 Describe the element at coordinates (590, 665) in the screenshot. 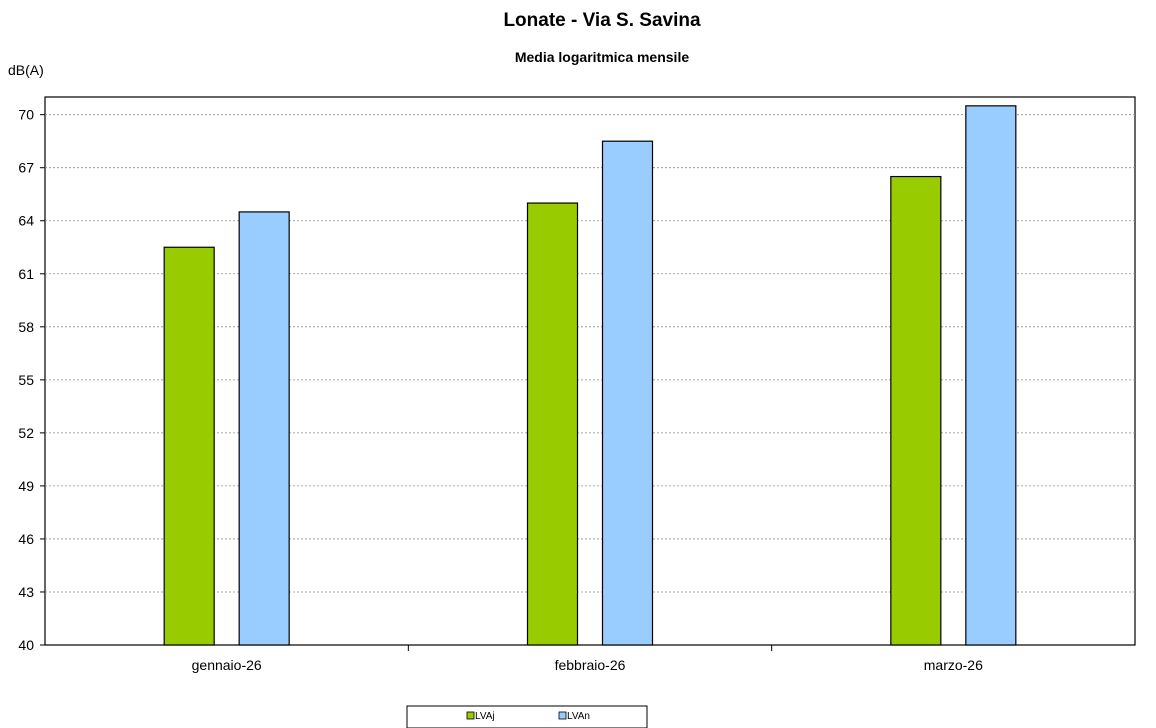

I see `x-tick-label: febbraio-26` at that location.